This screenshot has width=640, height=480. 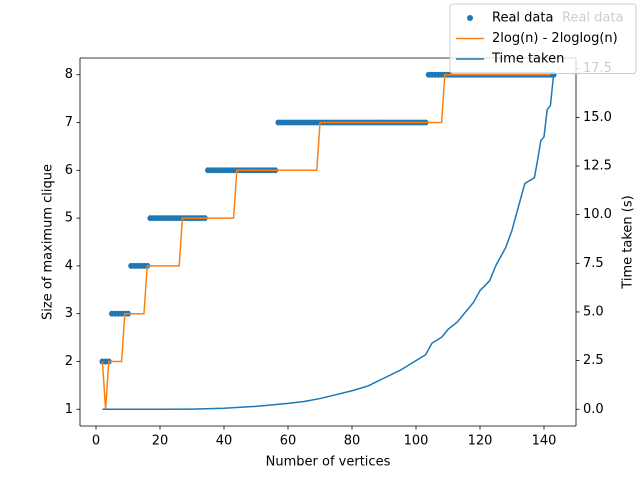 What do you see at coordinates (328, 462) in the screenshot?
I see `x-axis-label: Number of vertices` at bounding box center [328, 462].